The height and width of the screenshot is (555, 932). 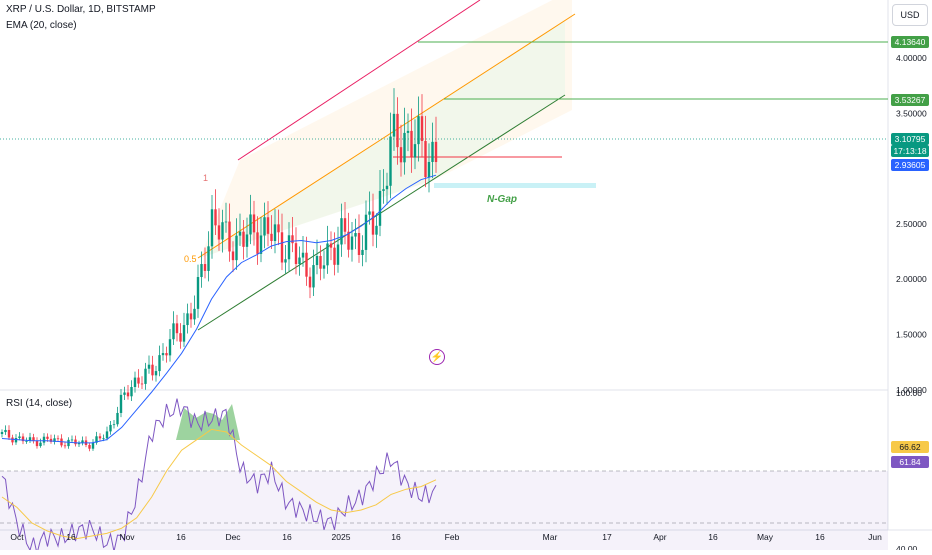 What do you see at coordinates (910, 15) in the screenshot?
I see `currency-button: USD` at bounding box center [910, 15].